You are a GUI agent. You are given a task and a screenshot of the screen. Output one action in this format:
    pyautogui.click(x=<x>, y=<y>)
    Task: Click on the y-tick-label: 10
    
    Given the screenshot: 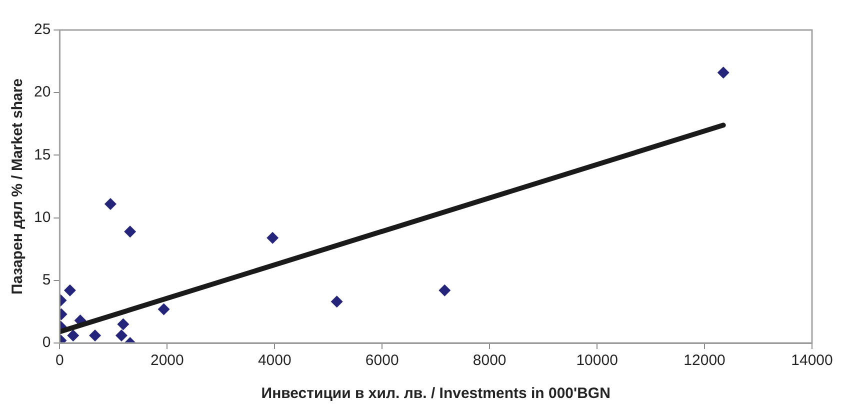 What is the action you would take?
    pyautogui.click(x=42, y=217)
    